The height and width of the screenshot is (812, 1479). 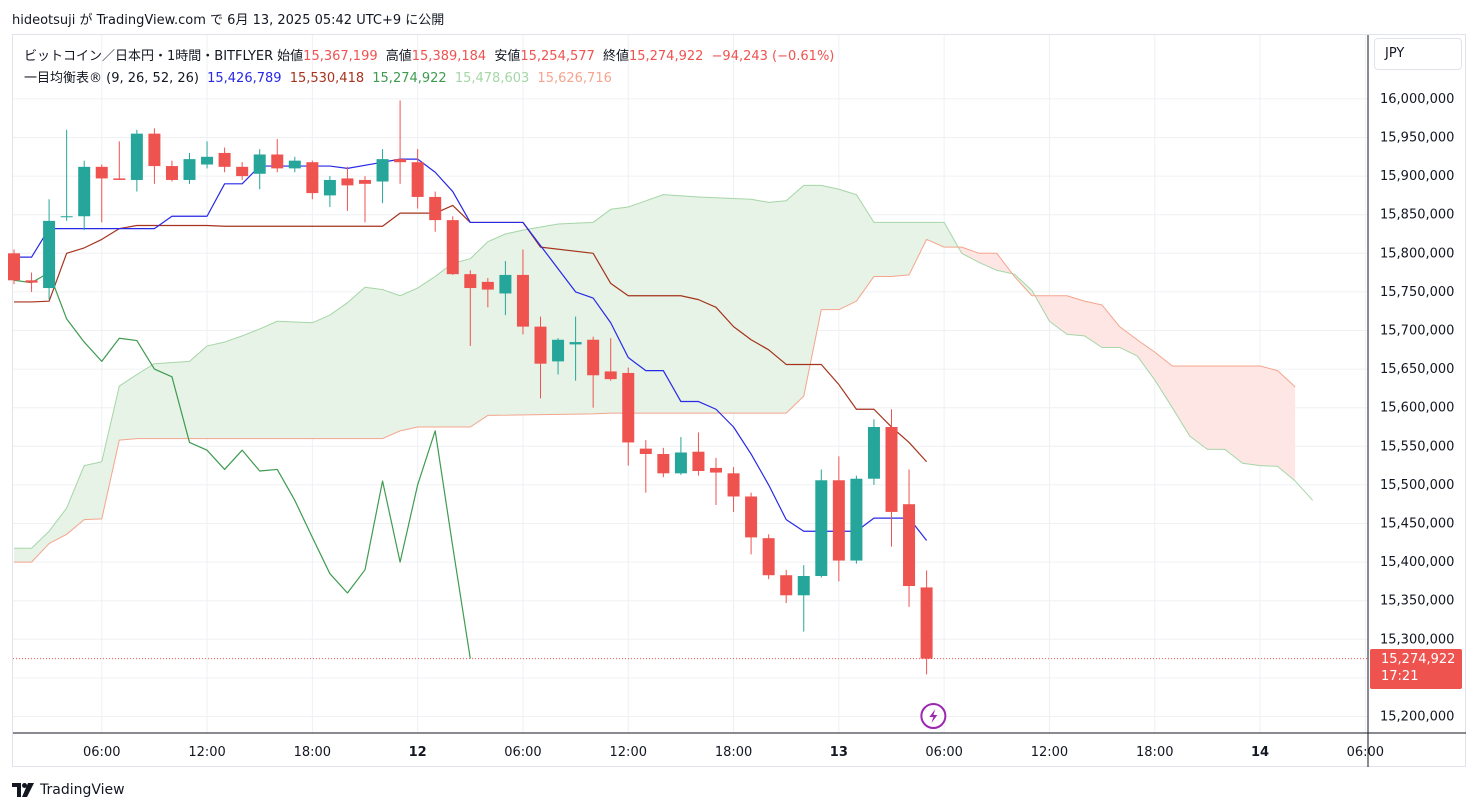 What do you see at coordinates (507, 56) in the screenshot?
I see `low-label: 安値` at bounding box center [507, 56].